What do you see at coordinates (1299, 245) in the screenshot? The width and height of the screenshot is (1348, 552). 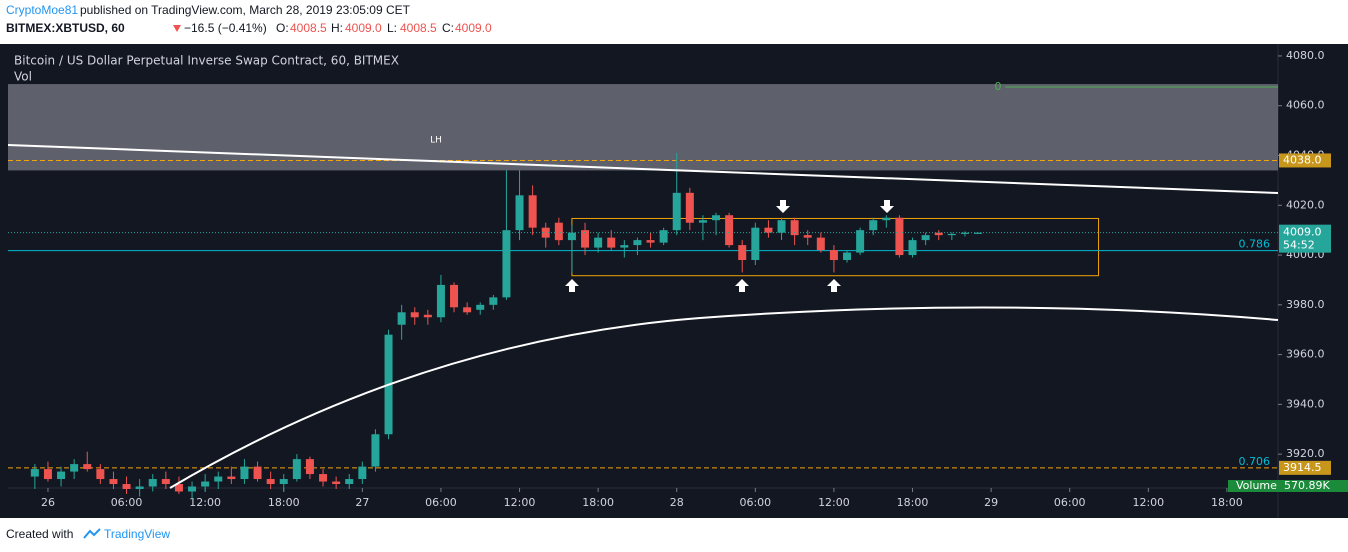 I see `countdown: 54:52` at bounding box center [1299, 245].